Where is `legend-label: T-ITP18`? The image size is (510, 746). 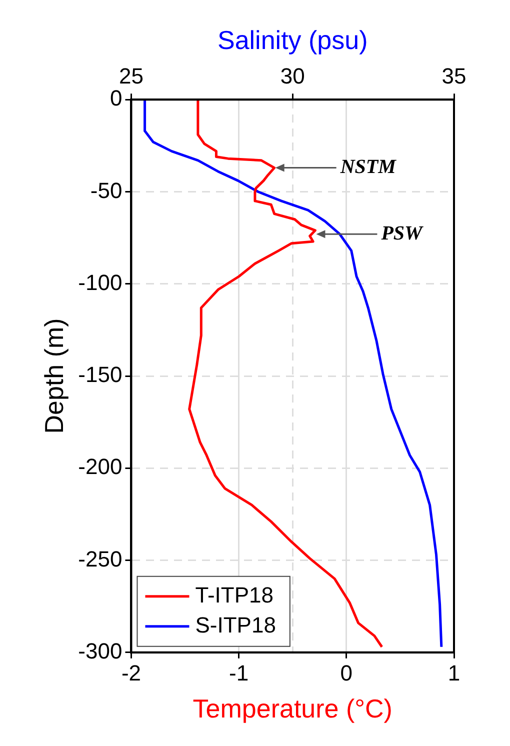
legend-label: T-ITP18 is located at coordinates (234, 595).